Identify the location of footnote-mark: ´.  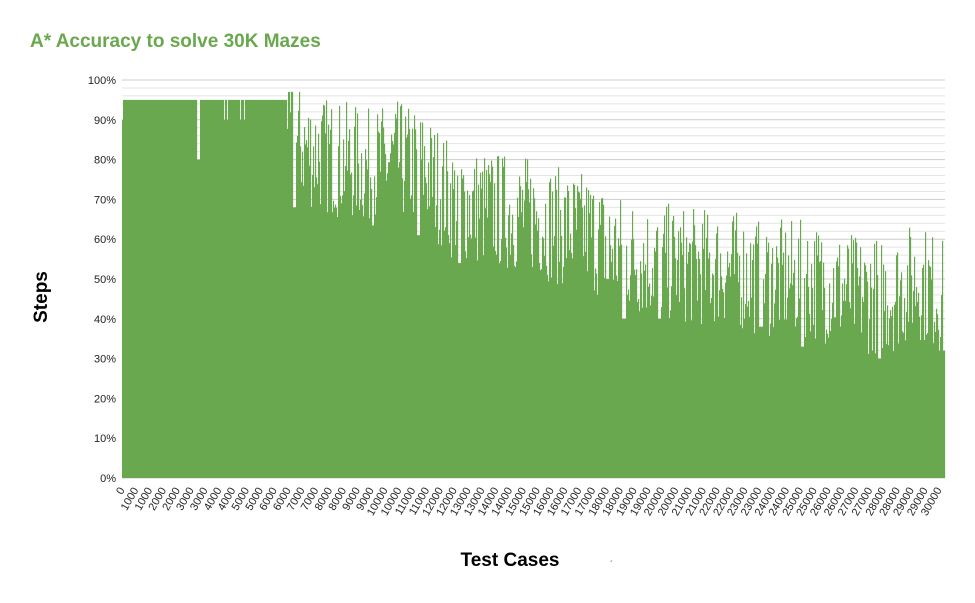
(612, 565).